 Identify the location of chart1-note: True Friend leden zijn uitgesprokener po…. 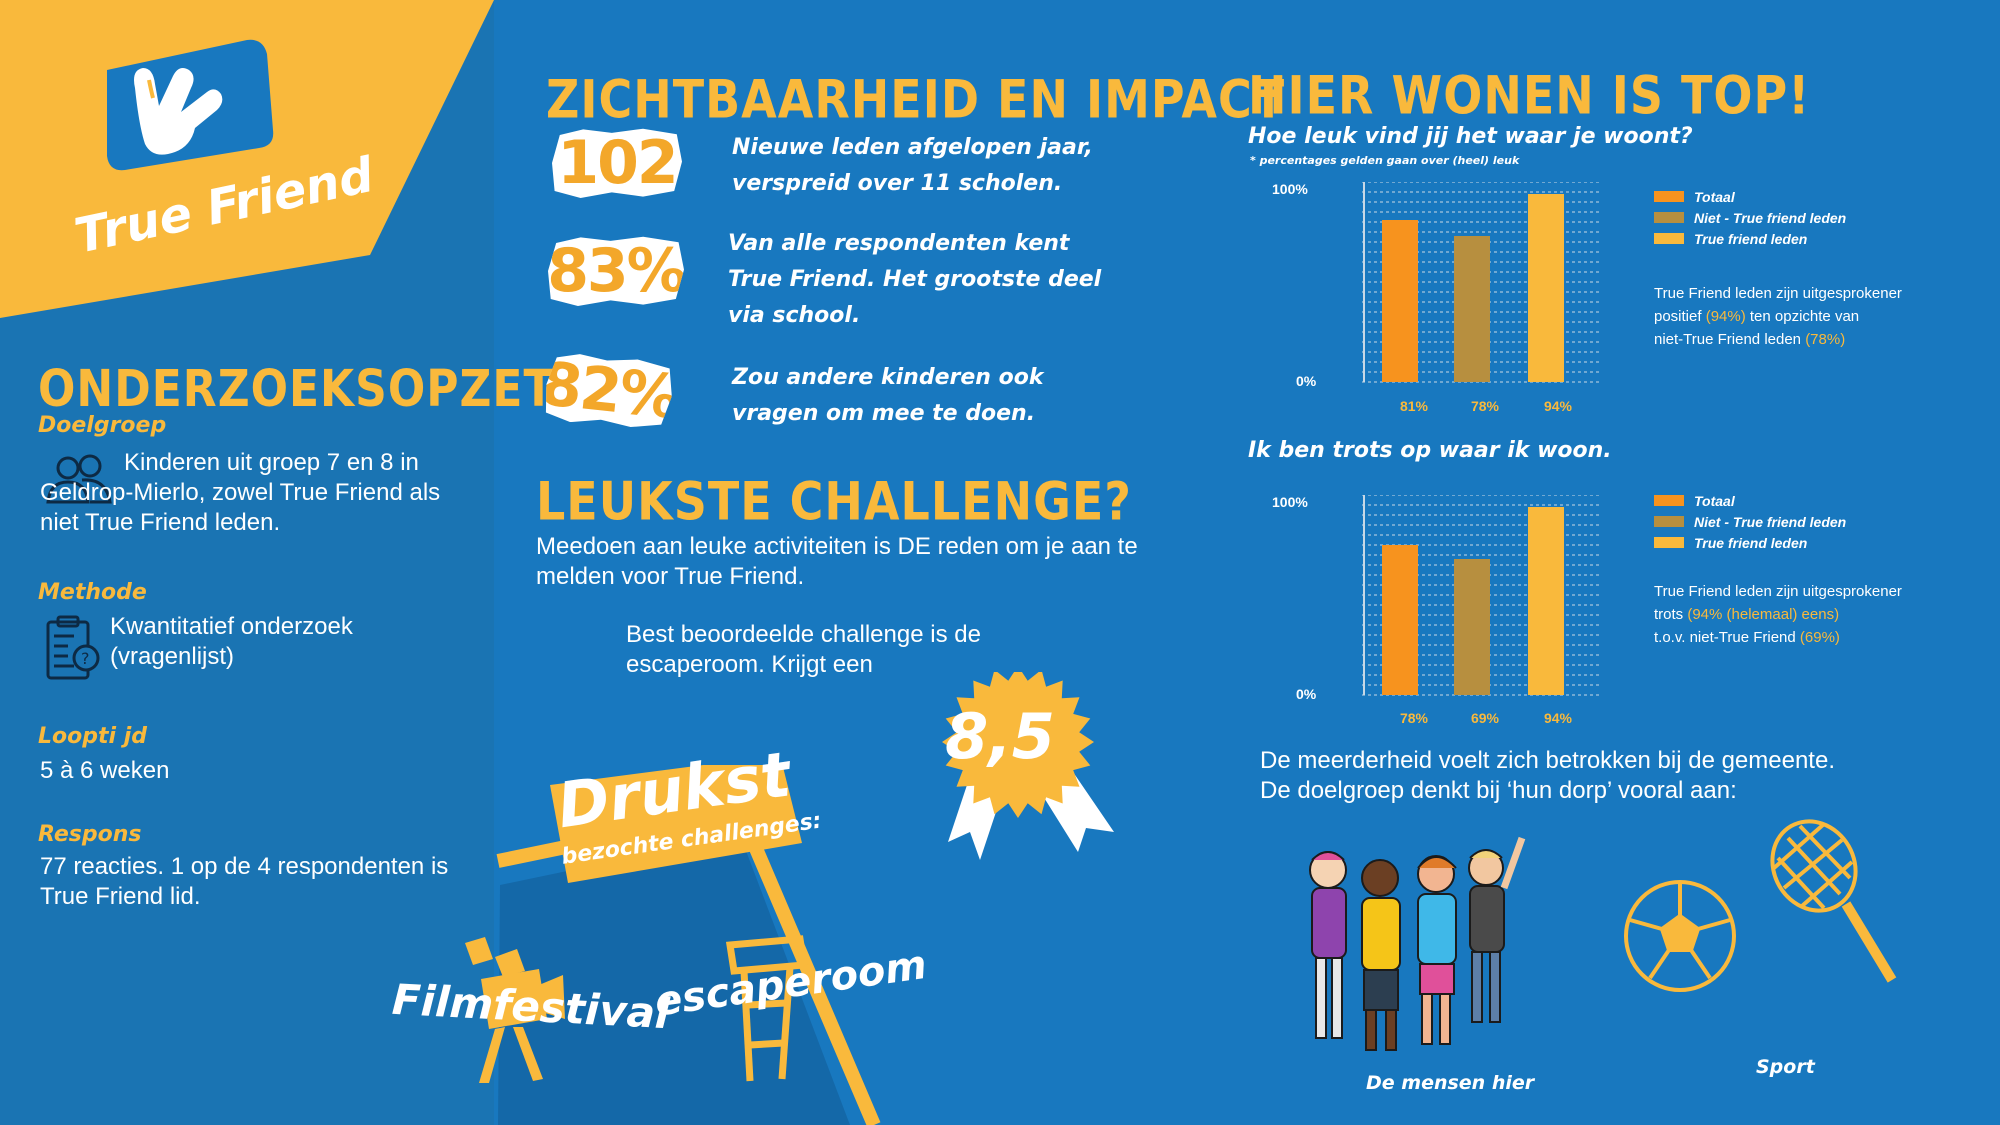
(1778, 316).